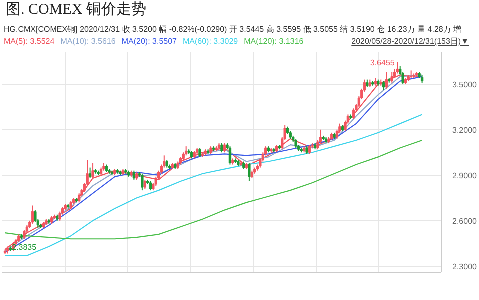 The width and height of the screenshot is (479, 300). I want to click on chart-title: 图. COMEX 铜价走势, so click(76, 10).